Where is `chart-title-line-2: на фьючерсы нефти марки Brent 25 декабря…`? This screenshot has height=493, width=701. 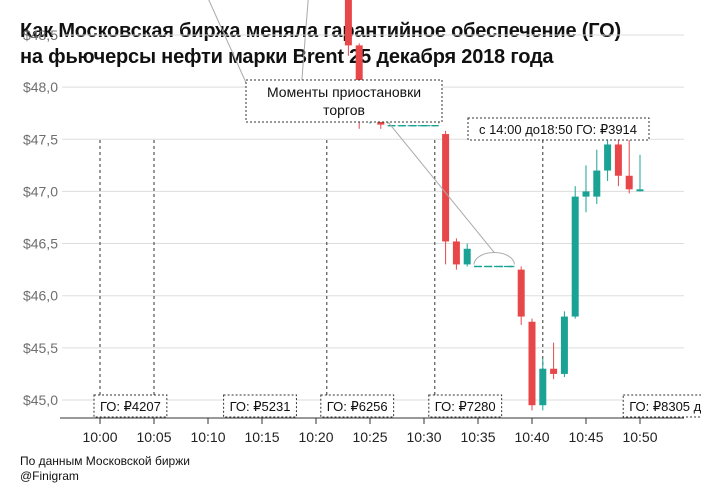
chart-title-line-2: на фьючерсы нефти марки Brent 25 декабря… is located at coordinates (287, 57).